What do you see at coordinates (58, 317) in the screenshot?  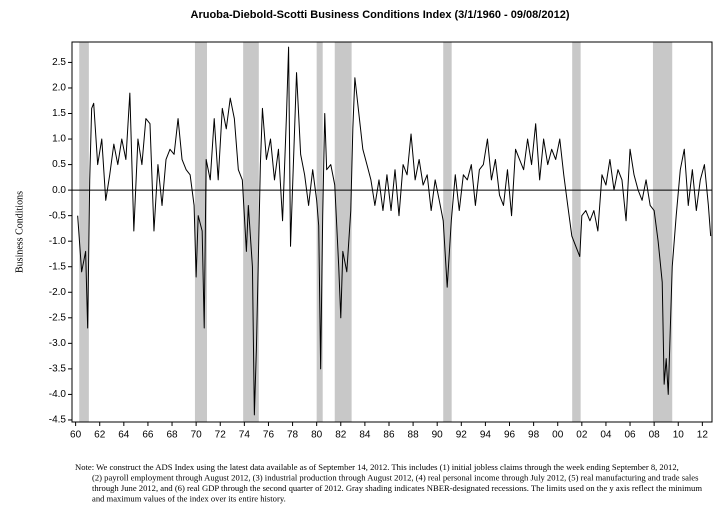 I see `y-tick-label: -2.5` at bounding box center [58, 317].